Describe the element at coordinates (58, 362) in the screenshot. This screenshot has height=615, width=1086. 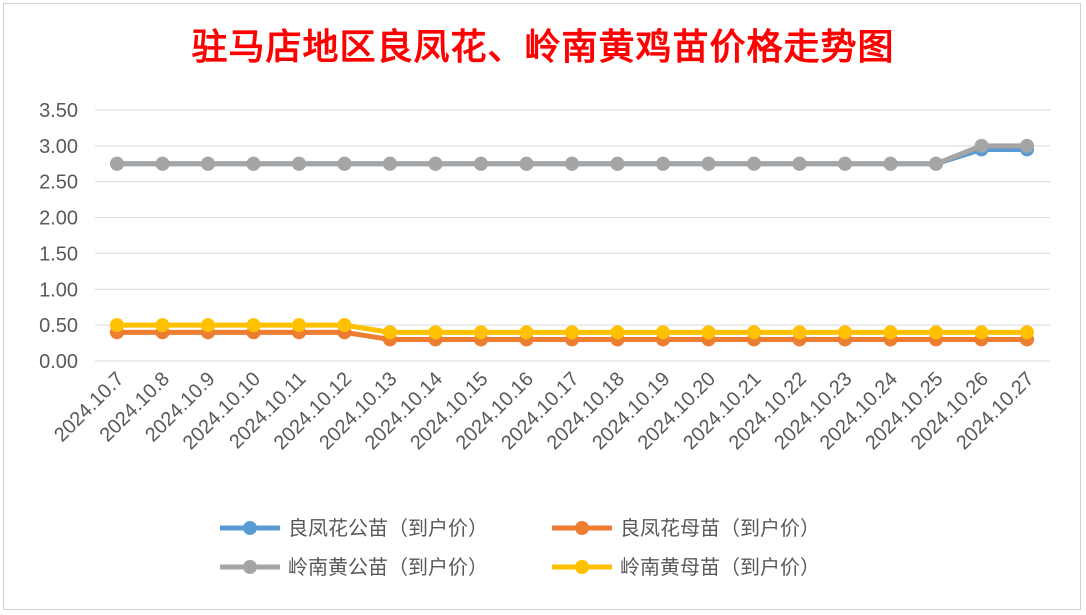
I see `y-tick-label: 0.00` at that location.